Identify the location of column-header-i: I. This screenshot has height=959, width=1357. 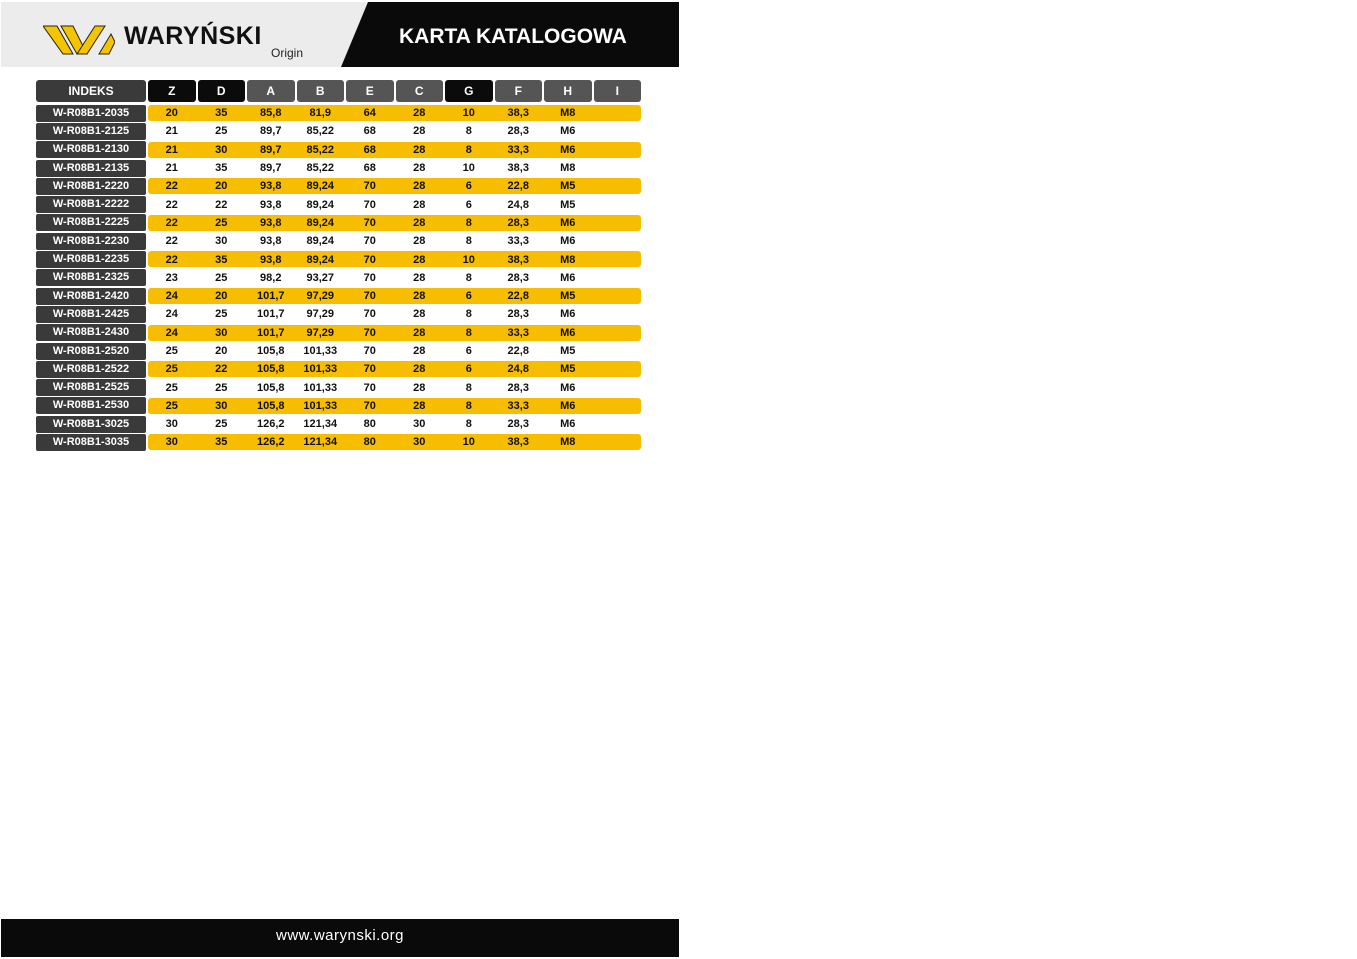
(617, 91).